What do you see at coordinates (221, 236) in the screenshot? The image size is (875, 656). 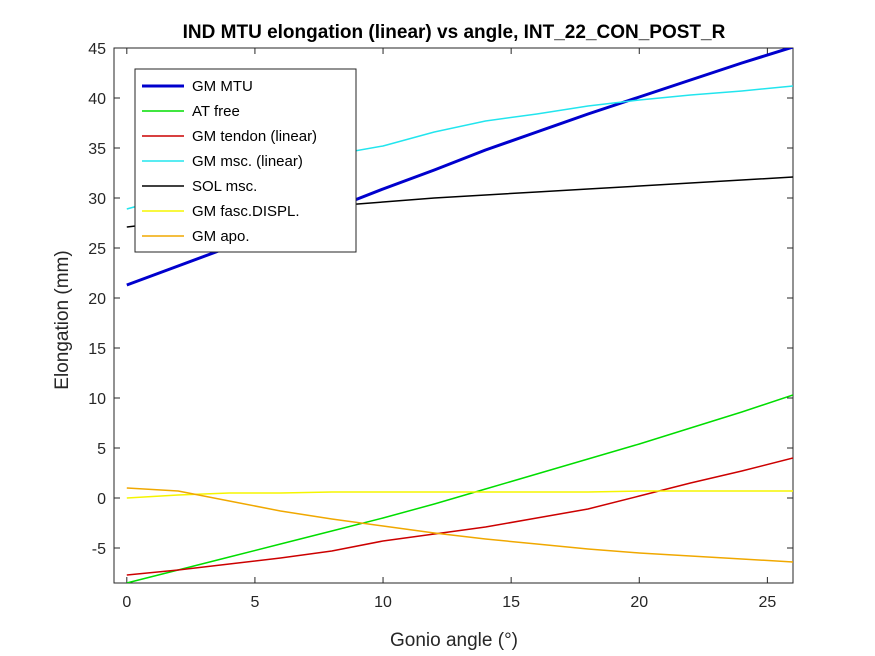 I see `legend-label-gm-apo: GM apo.` at bounding box center [221, 236].